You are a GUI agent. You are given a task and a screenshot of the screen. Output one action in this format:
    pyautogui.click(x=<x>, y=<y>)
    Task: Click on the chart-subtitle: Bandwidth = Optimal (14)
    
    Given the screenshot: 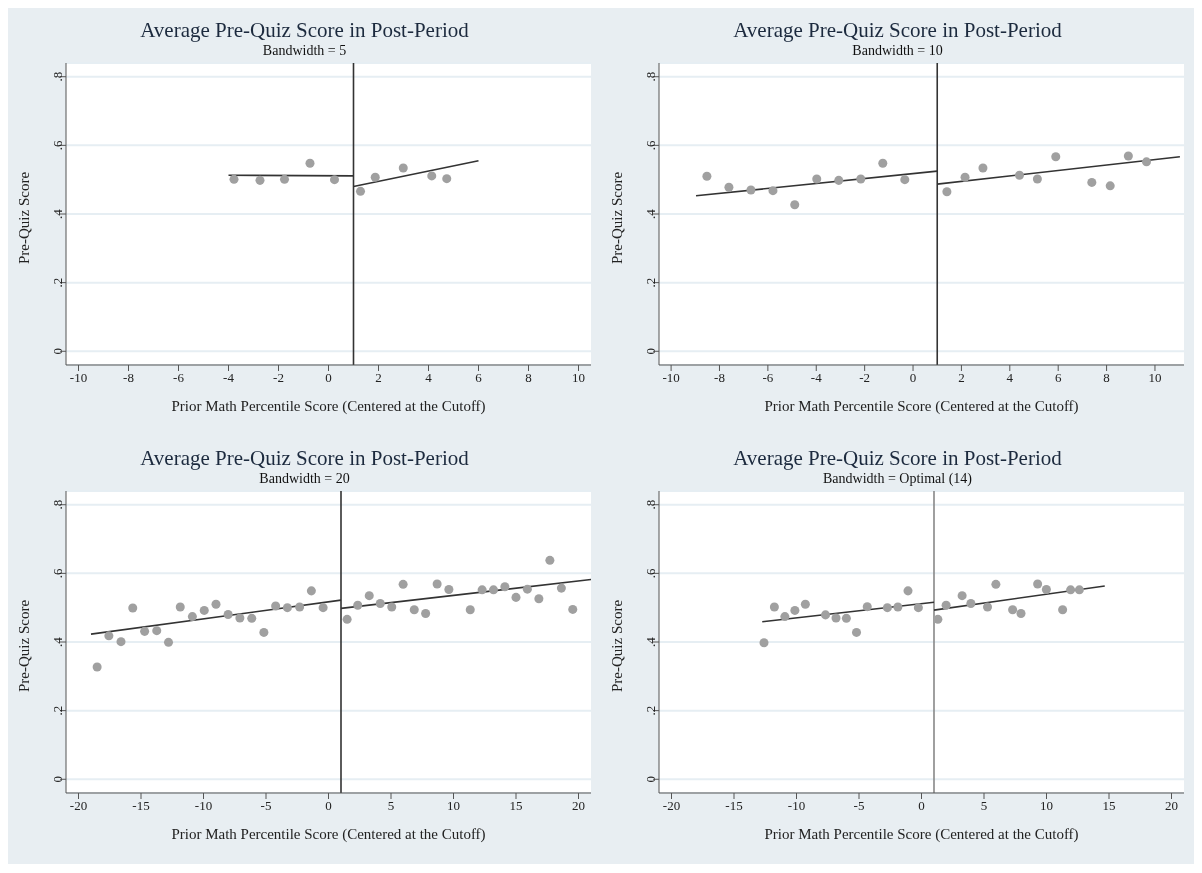 What is the action you would take?
    pyautogui.click(x=897, y=479)
    